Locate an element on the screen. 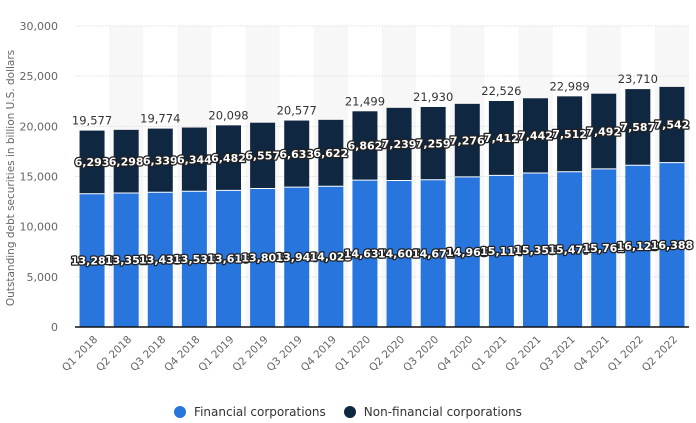 This screenshot has height=423, width=696. data-label-non-financial: 7,542 is located at coordinates (672, 125).